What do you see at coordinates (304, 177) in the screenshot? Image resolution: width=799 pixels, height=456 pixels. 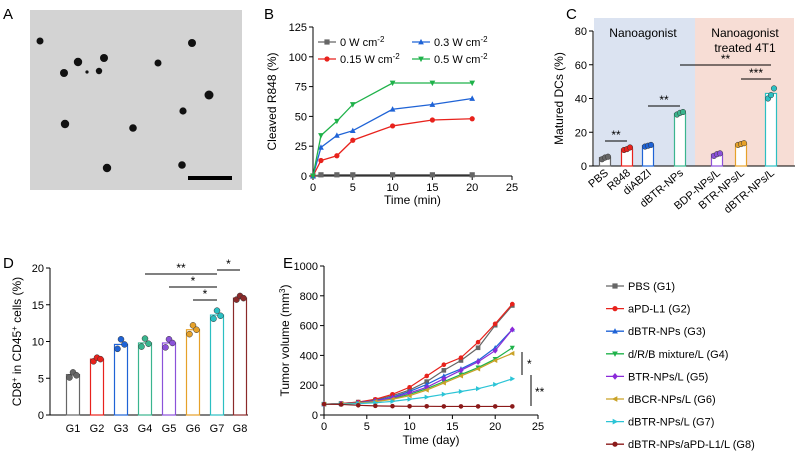 I see `b-y-tick-label: 0` at bounding box center [304, 177].